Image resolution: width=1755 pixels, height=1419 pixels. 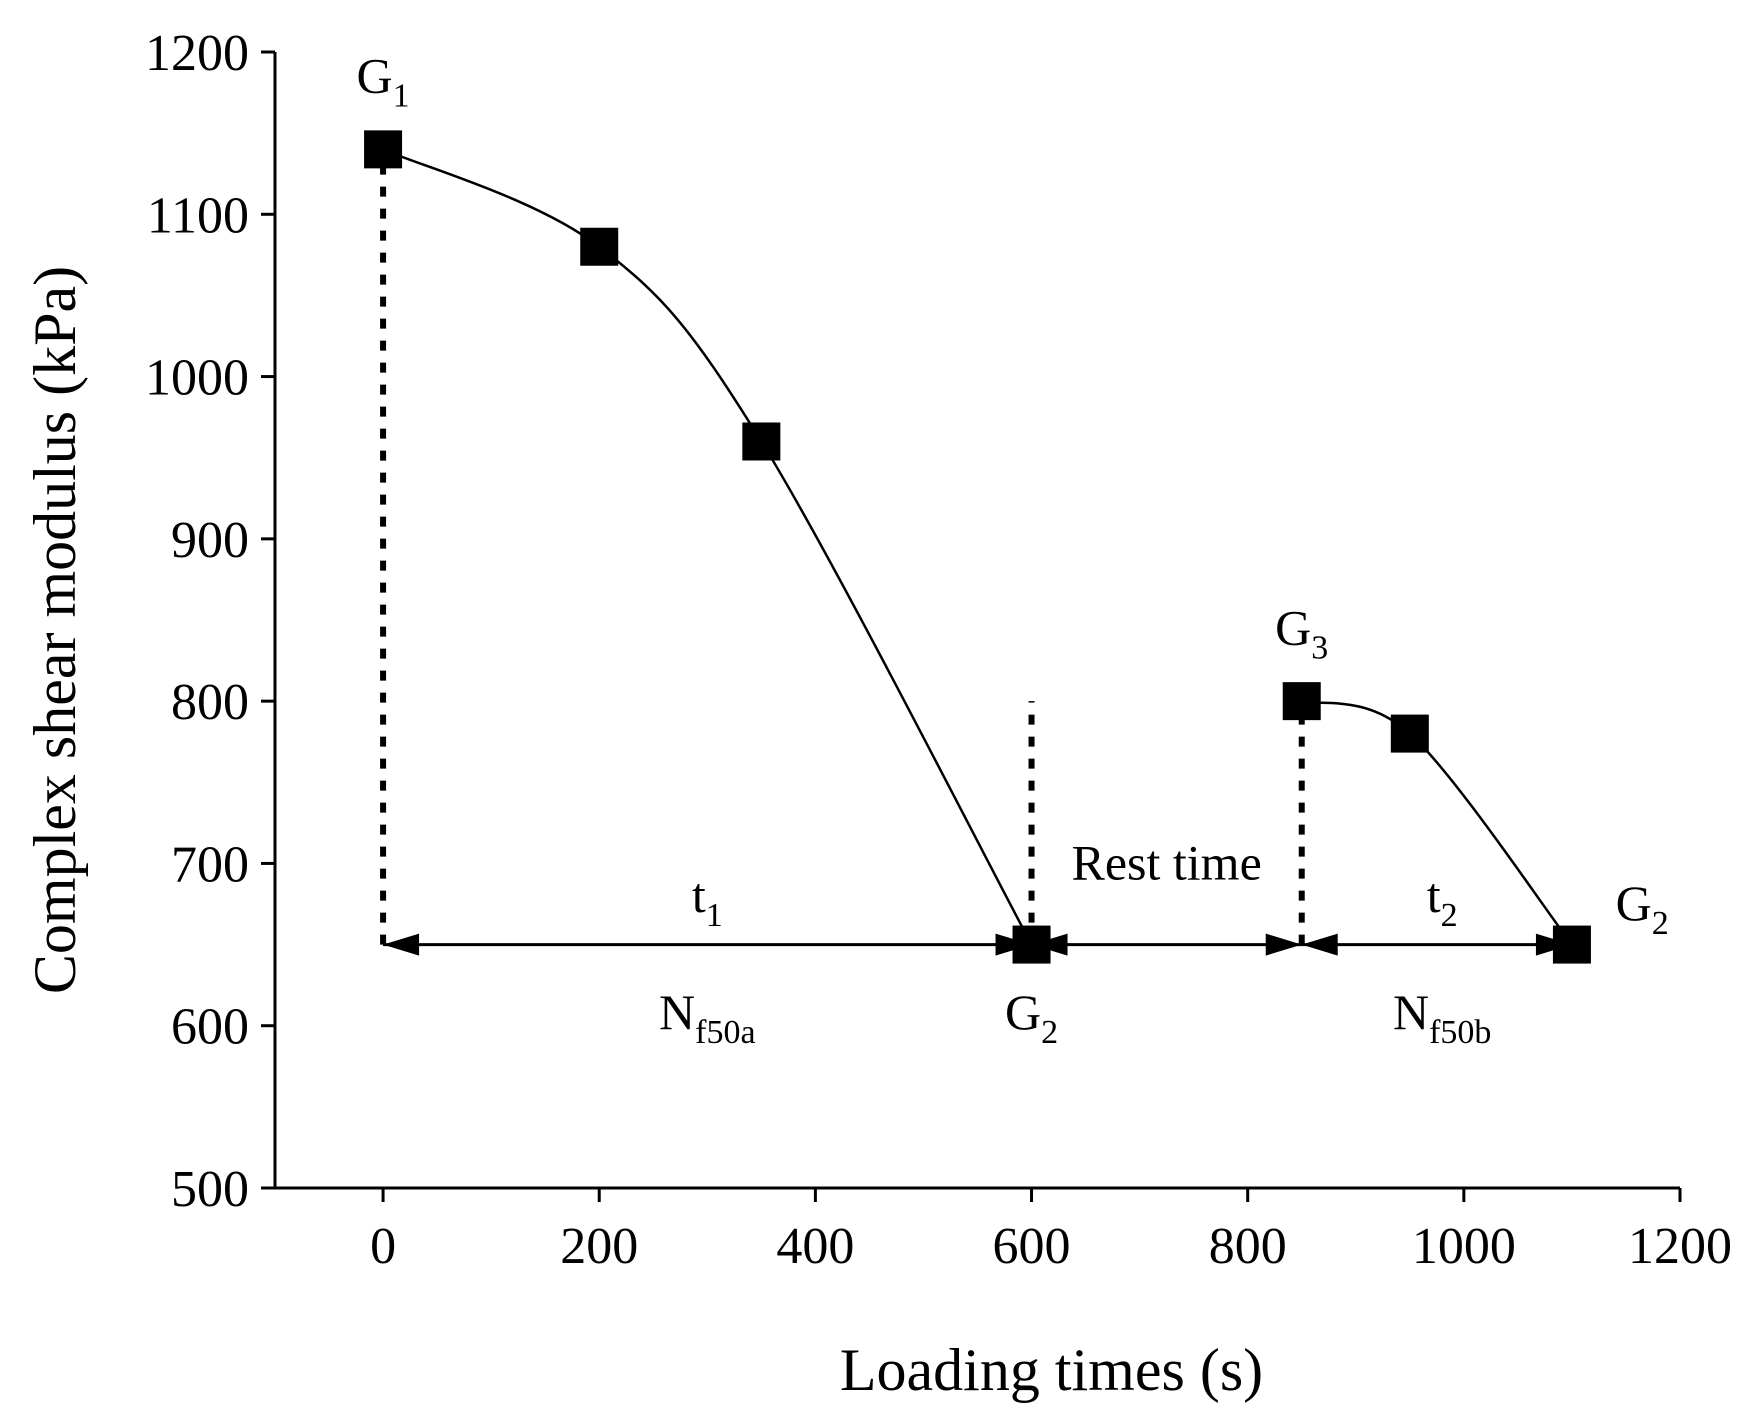 I want to click on y-tick-label: 1100, so click(x=198, y=215).